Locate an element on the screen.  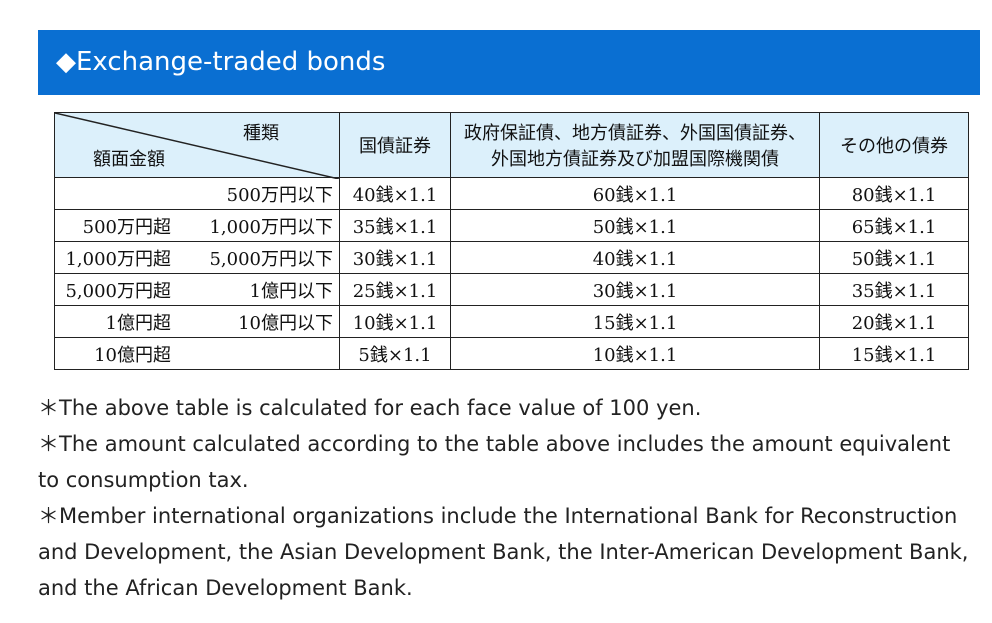
range-cell: 5,000万円超 1億円以下 is located at coordinates (197, 289).